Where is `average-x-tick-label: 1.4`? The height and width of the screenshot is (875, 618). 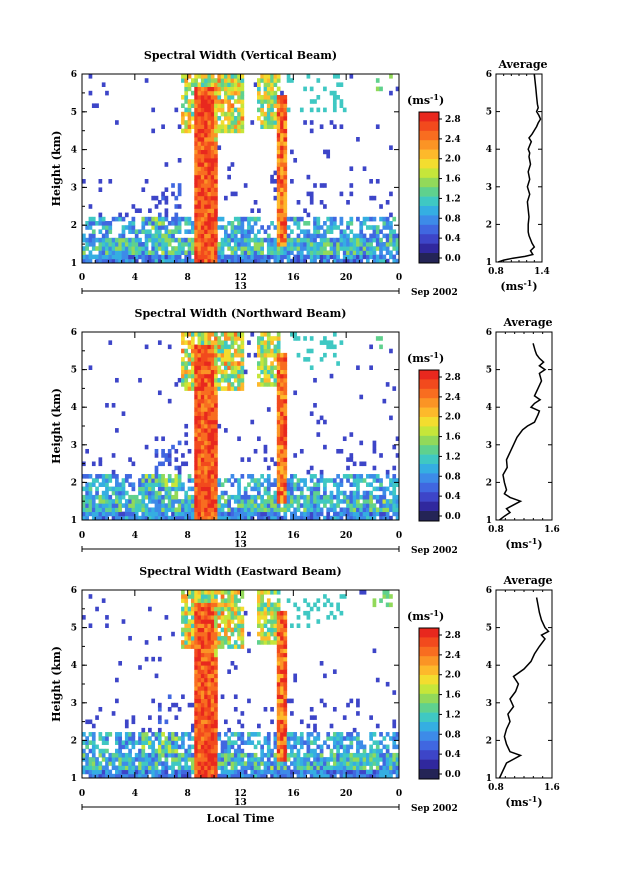 average-x-tick-label: 1.4 is located at coordinates (542, 272).